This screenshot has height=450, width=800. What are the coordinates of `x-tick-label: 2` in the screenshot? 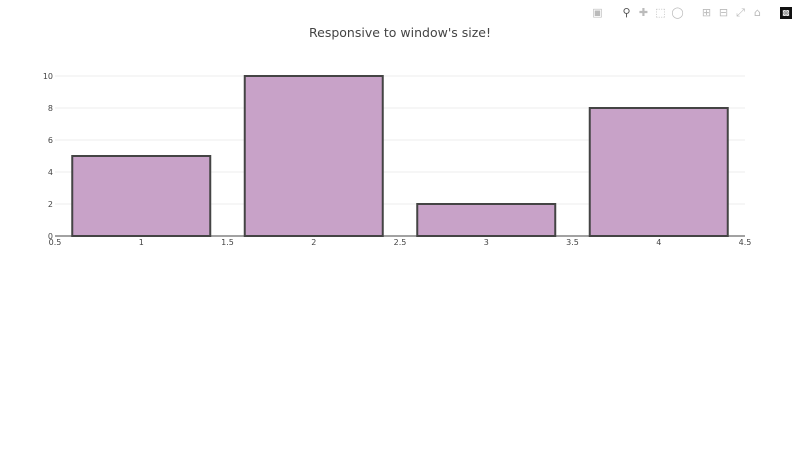 It's located at (313, 242).